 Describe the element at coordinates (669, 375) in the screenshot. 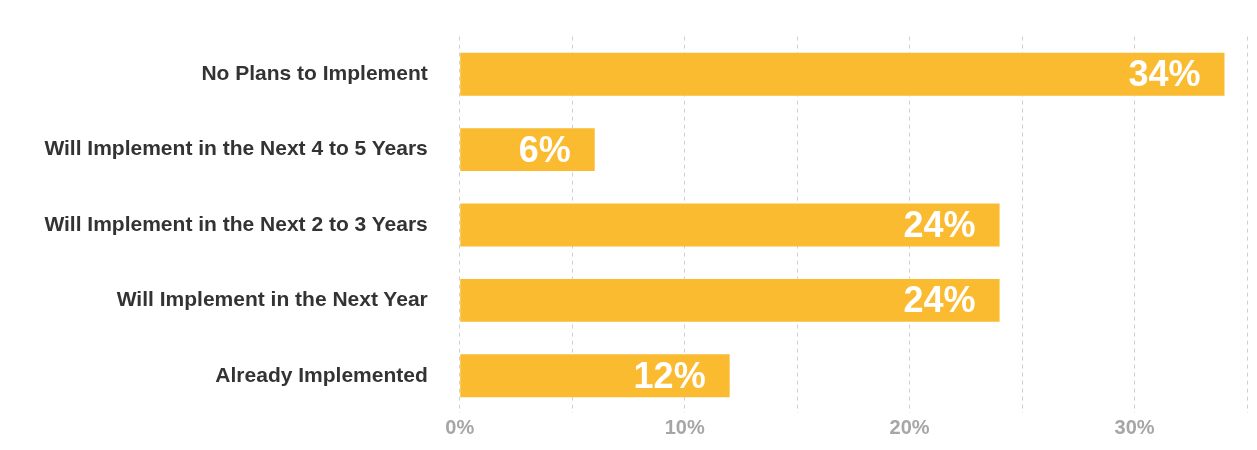

I see `data-label: 12%` at that location.